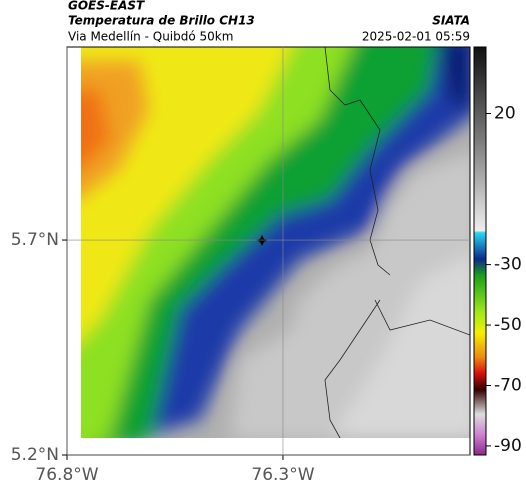 Image resolution: width=526 pixels, height=491 pixels. I want to click on title: Temperatura de Brillo CH13, so click(161, 21).